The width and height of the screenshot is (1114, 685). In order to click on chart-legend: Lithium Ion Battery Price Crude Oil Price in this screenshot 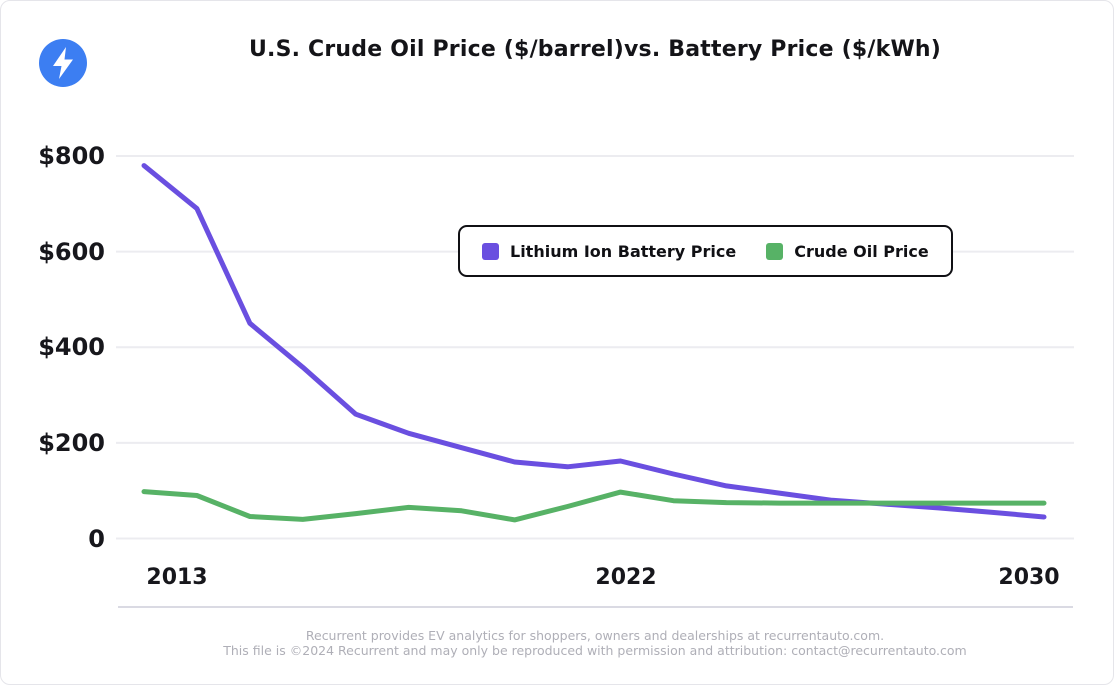, I will do `click(705, 251)`.